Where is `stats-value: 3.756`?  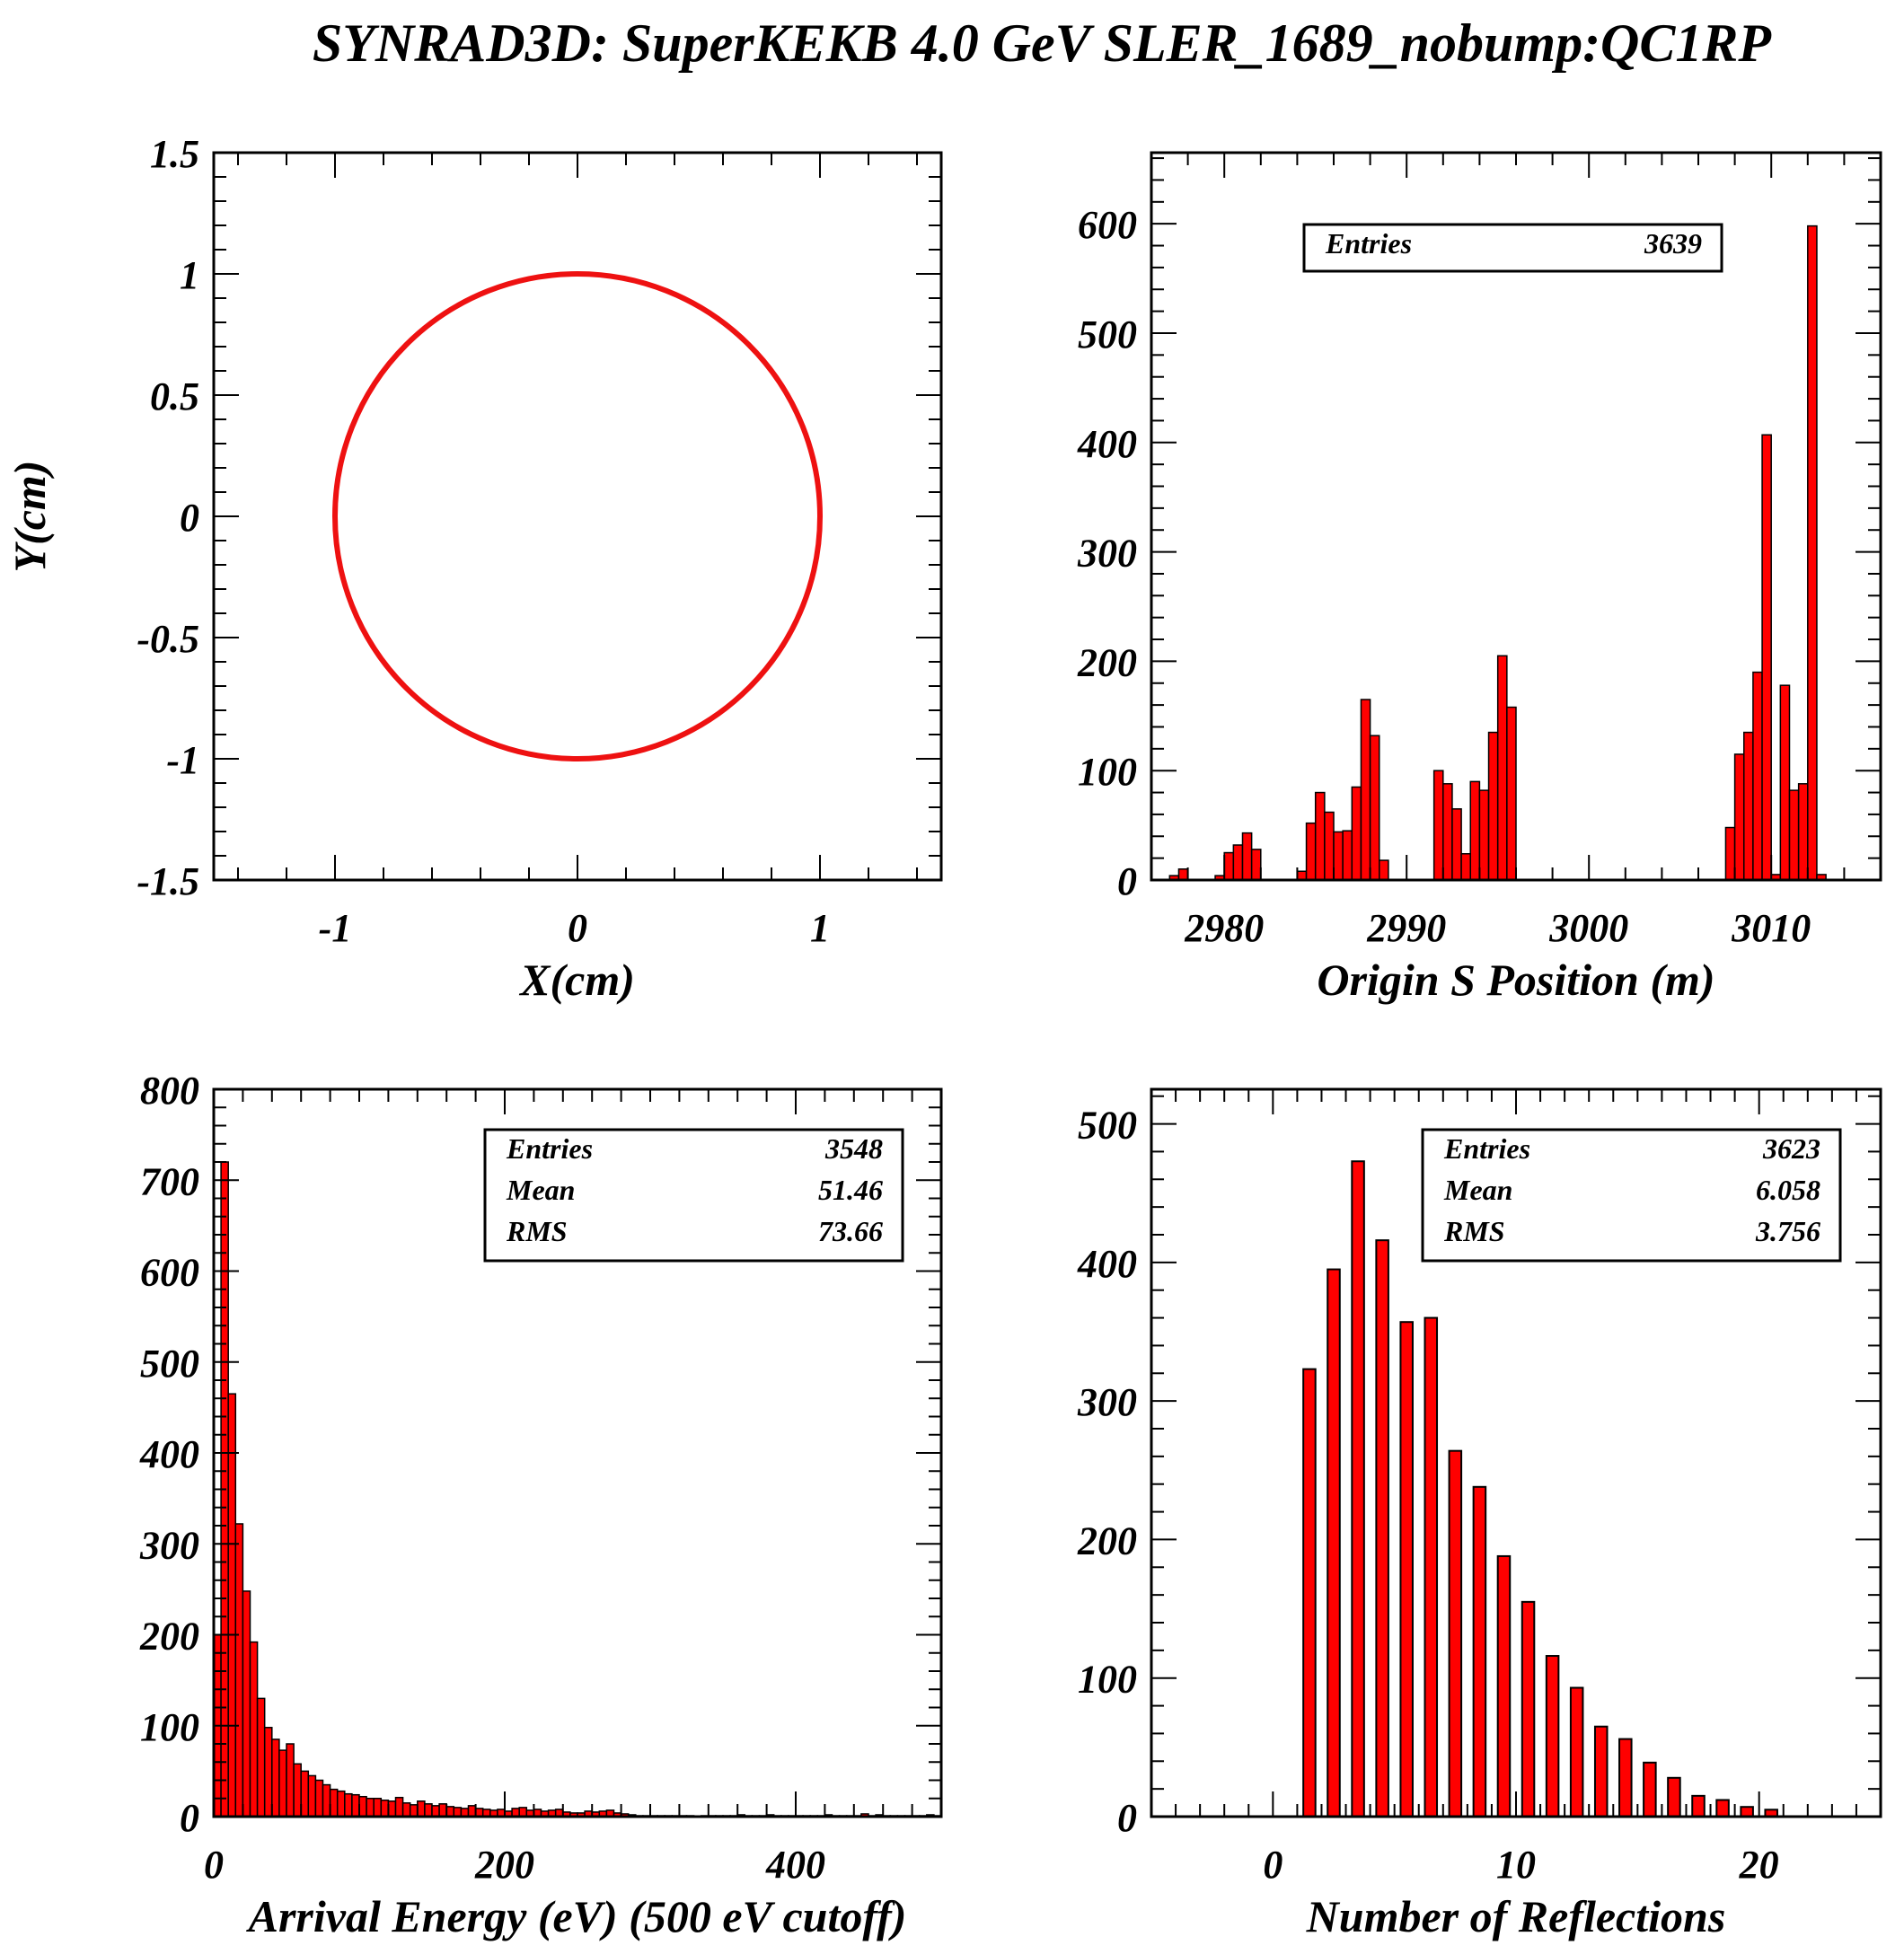
stats-value: 3.756 is located at coordinates (1788, 1231).